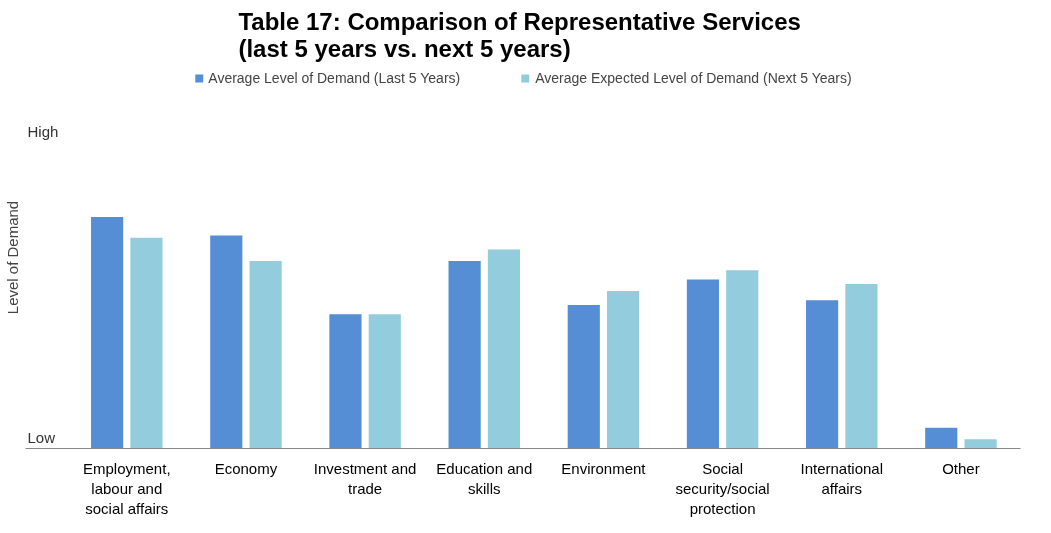  I want to click on y-axis-title: Level of Demand, so click(12, 257).